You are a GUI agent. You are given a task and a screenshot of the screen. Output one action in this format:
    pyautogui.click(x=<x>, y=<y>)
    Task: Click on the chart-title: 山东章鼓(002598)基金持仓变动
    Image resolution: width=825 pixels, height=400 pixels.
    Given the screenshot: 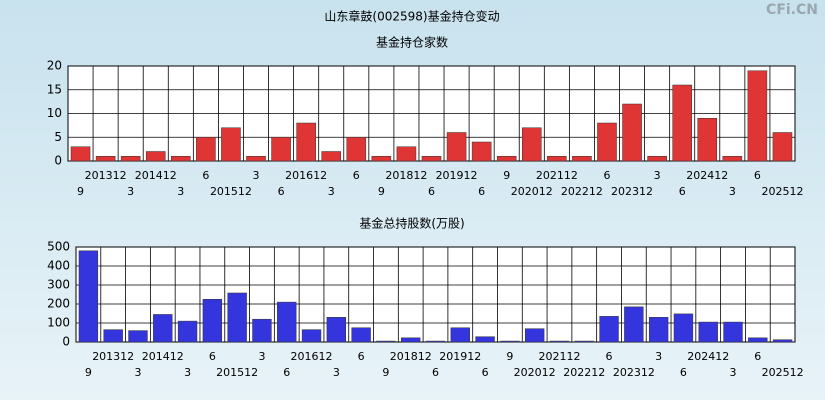 What is the action you would take?
    pyautogui.click(x=411, y=16)
    